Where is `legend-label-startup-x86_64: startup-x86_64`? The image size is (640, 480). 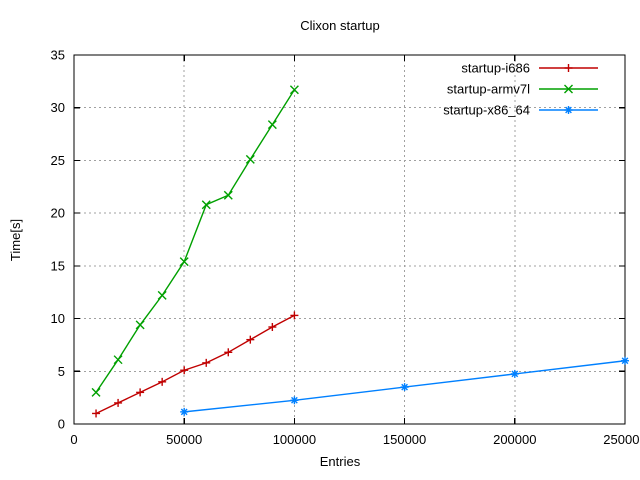
legend-label-startup-x86_64: startup-x86_64 is located at coordinates (486, 110).